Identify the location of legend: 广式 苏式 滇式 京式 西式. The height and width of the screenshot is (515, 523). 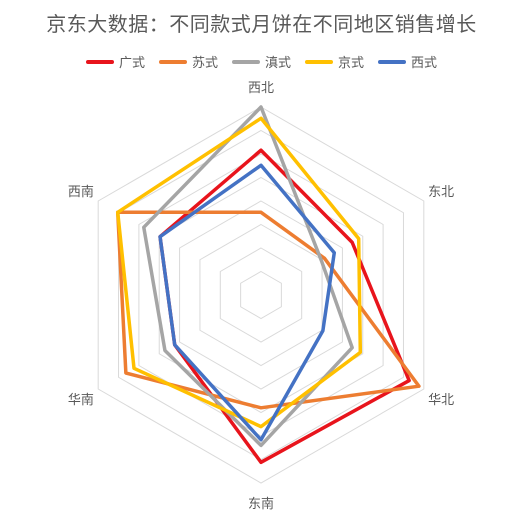
(261, 61).